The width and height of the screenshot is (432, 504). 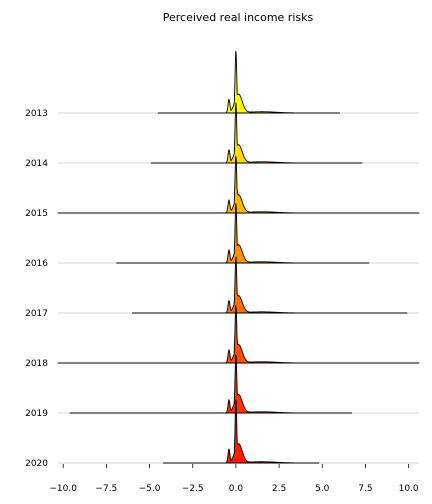 What do you see at coordinates (36, 114) in the screenshot?
I see `ridge-label-2013: 2013` at bounding box center [36, 114].